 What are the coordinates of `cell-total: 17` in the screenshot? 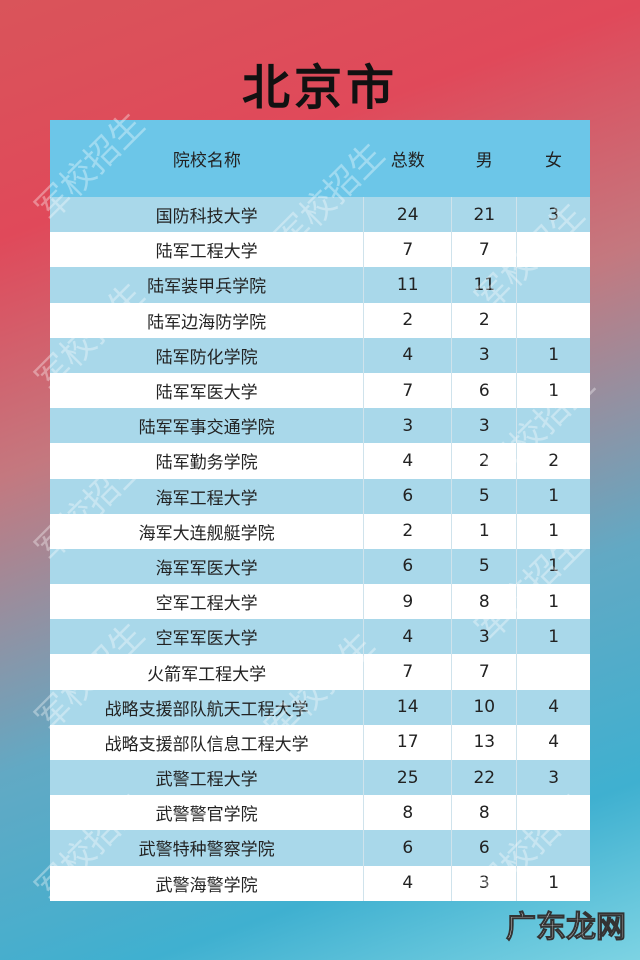 It's located at (407, 742).